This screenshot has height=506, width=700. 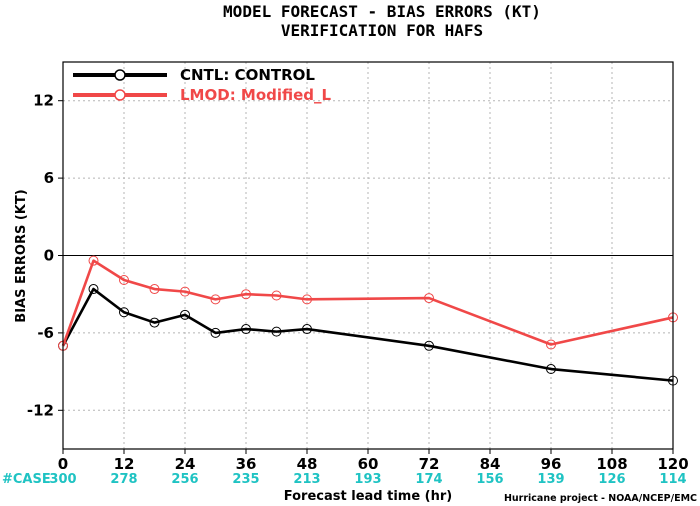 What do you see at coordinates (672, 464) in the screenshot?
I see `x-tick-label: 120` at bounding box center [672, 464].